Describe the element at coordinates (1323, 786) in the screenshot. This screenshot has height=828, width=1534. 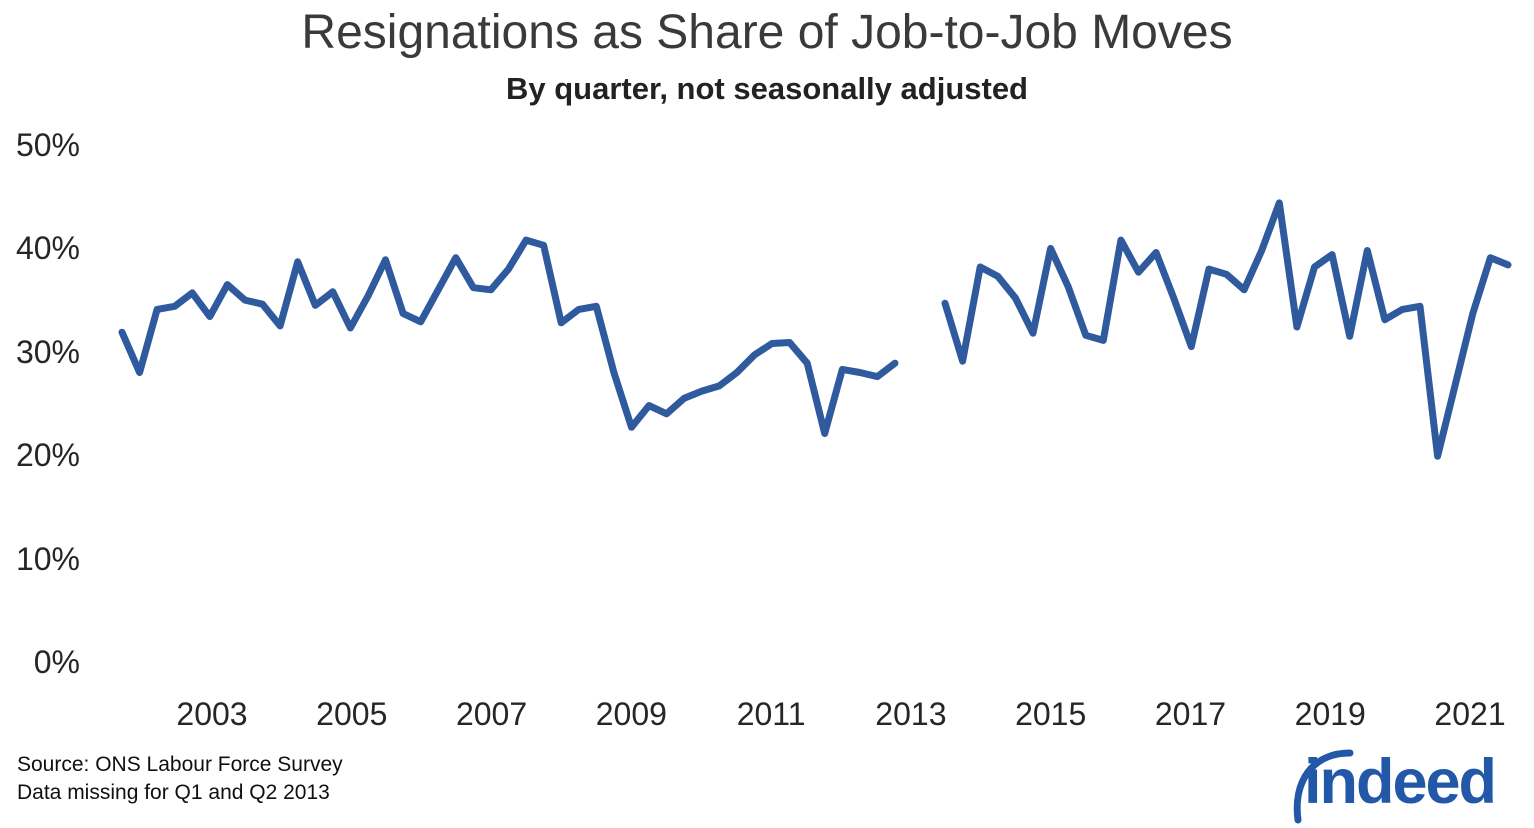
I see `logo-swoosh-icon` at that location.